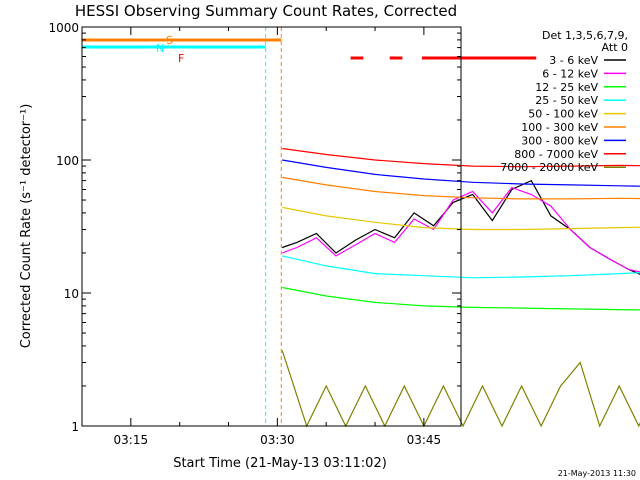 The height and width of the screenshot is (480, 640). Describe the element at coordinates (460, 389) in the screenshot. I see `series-7000-20000-kev` at that location.